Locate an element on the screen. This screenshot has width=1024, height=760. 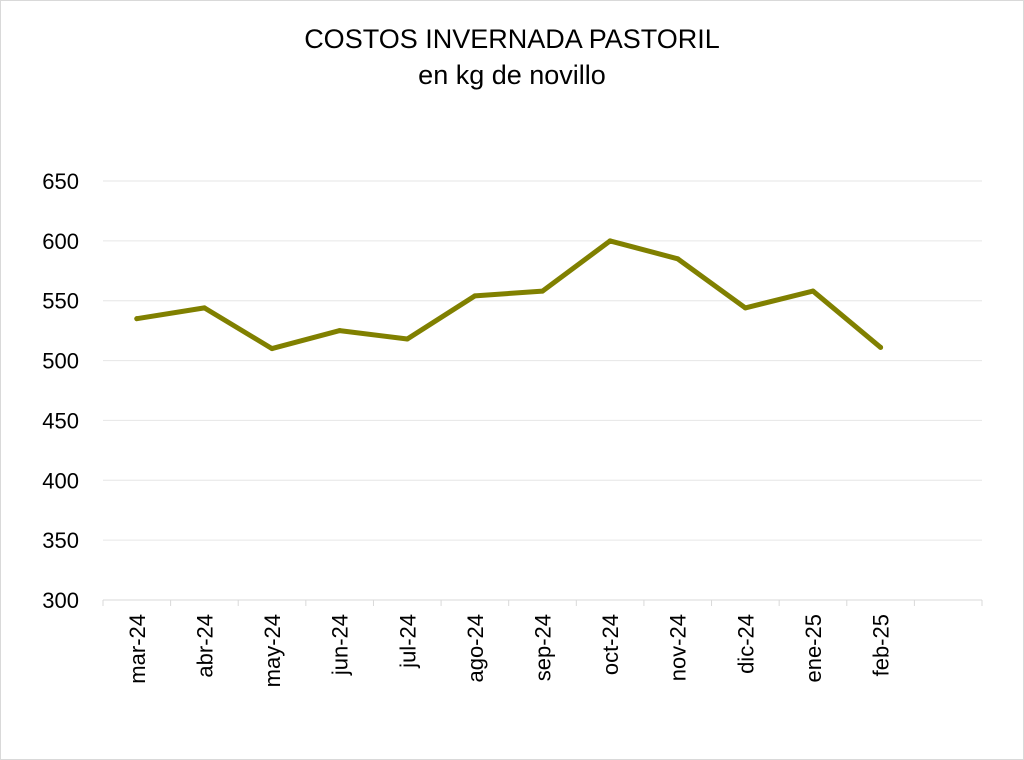
x-tick-label: nov-24 is located at coordinates (678, 647).